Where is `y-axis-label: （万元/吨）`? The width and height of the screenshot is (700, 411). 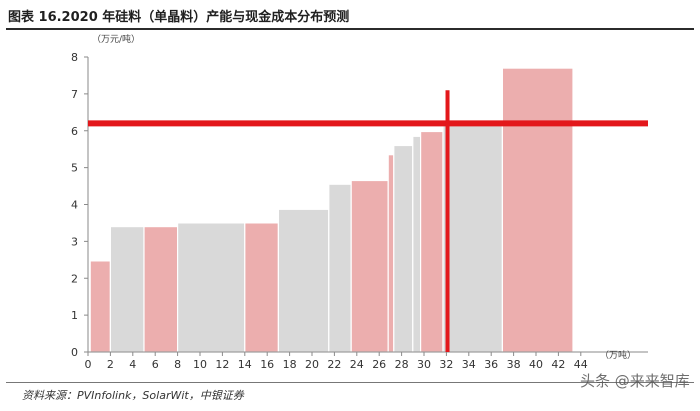
y-axis-label: （万元/吨） is located at coordinates (116, 39).